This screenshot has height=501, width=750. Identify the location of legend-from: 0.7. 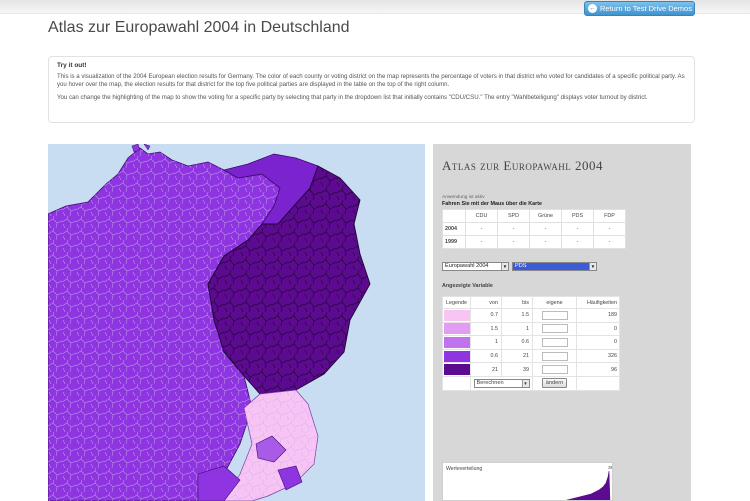
(486, 315).